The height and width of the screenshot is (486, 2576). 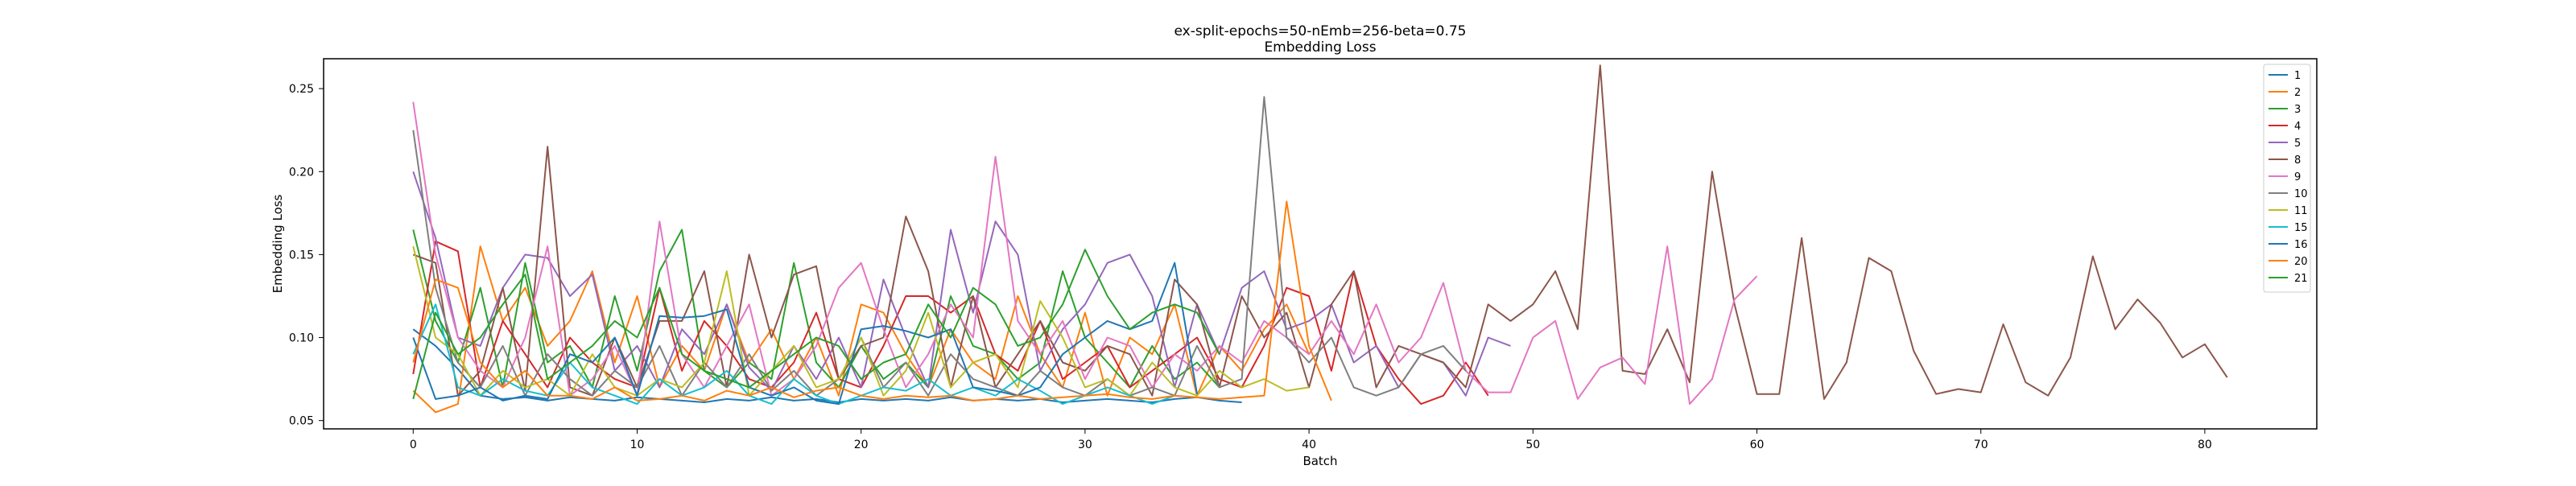 I want to click on legend-label-4: 4, so click(x=2297, y=127).